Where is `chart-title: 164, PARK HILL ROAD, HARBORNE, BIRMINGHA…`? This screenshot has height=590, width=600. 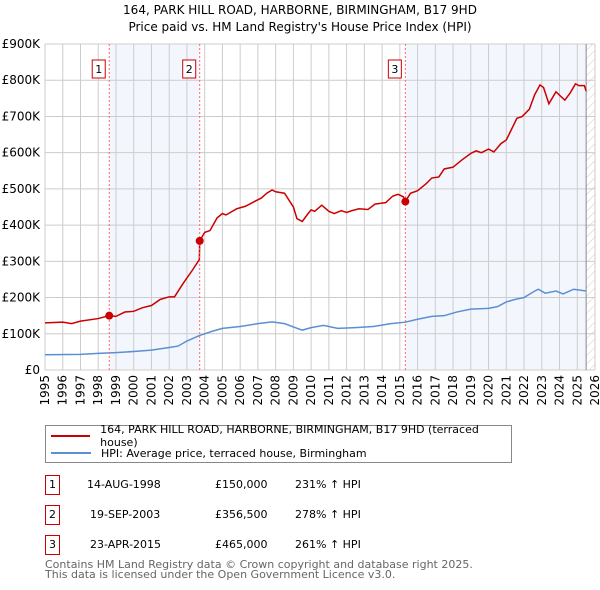 chart-title: 164, PARK HILL ROAD, HARBORNE, BIRMINGHA… is located at coordinates (300, 10).